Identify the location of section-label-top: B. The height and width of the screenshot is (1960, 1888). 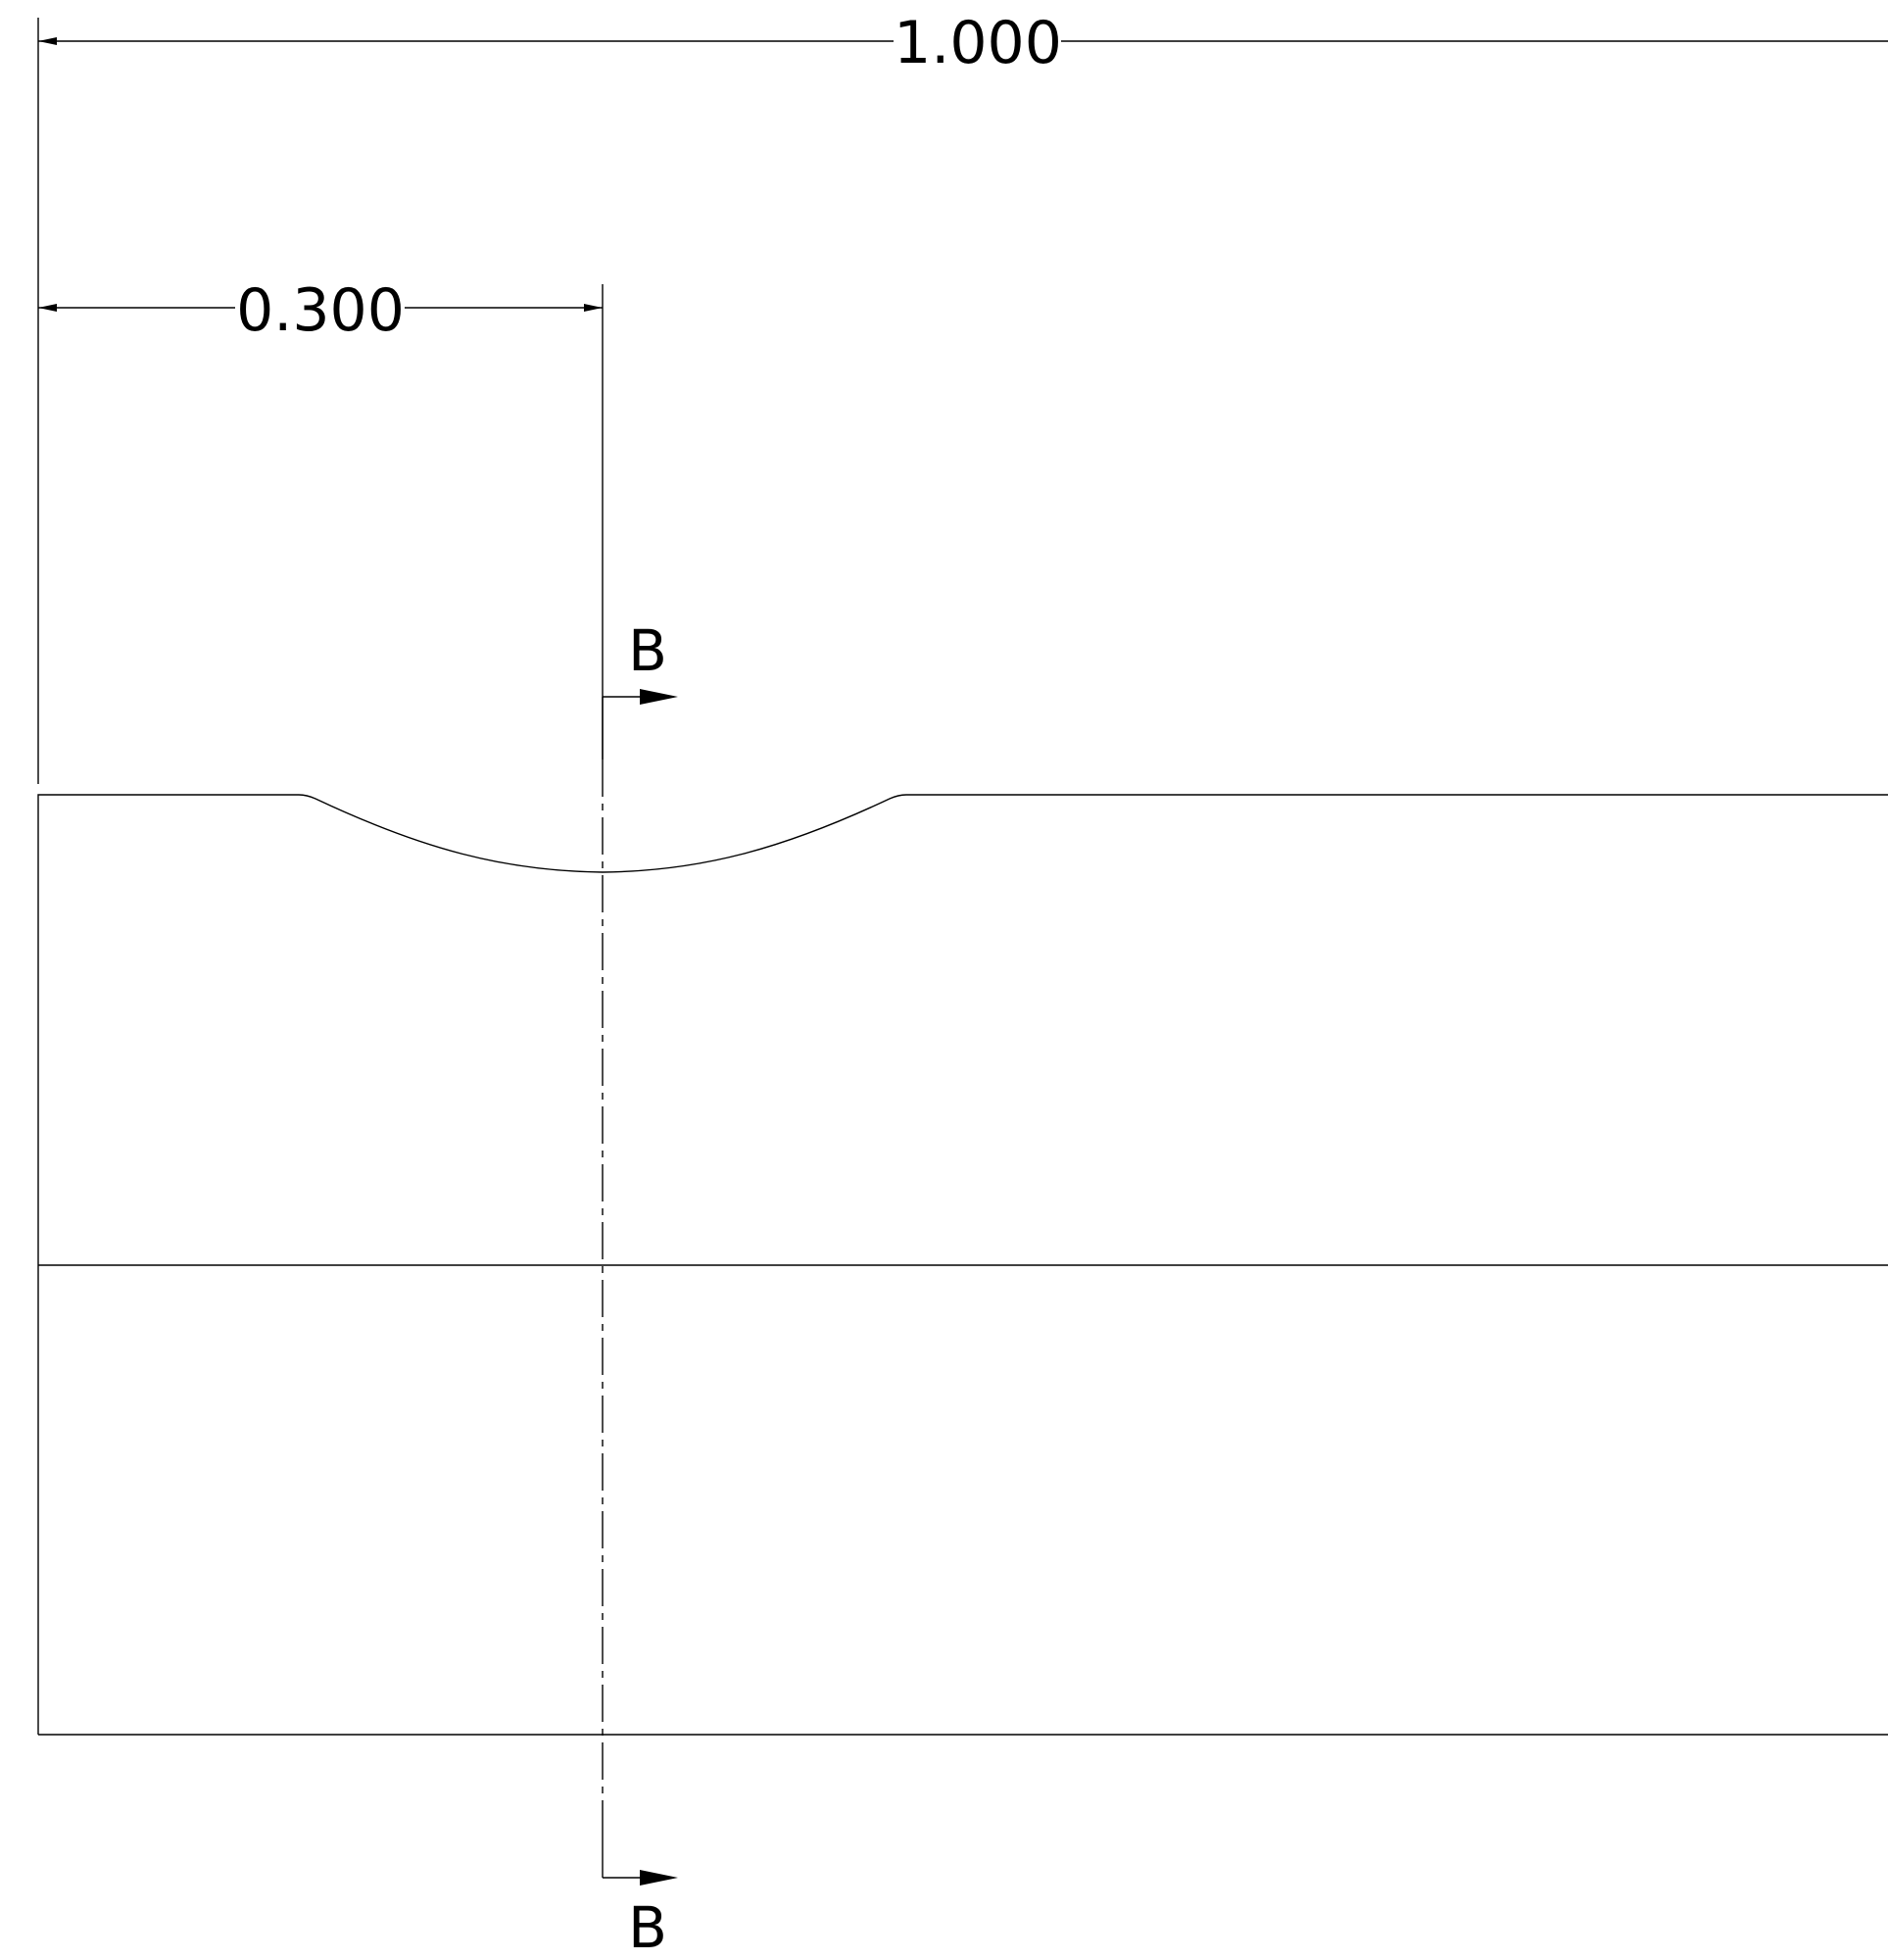
(647, 650).